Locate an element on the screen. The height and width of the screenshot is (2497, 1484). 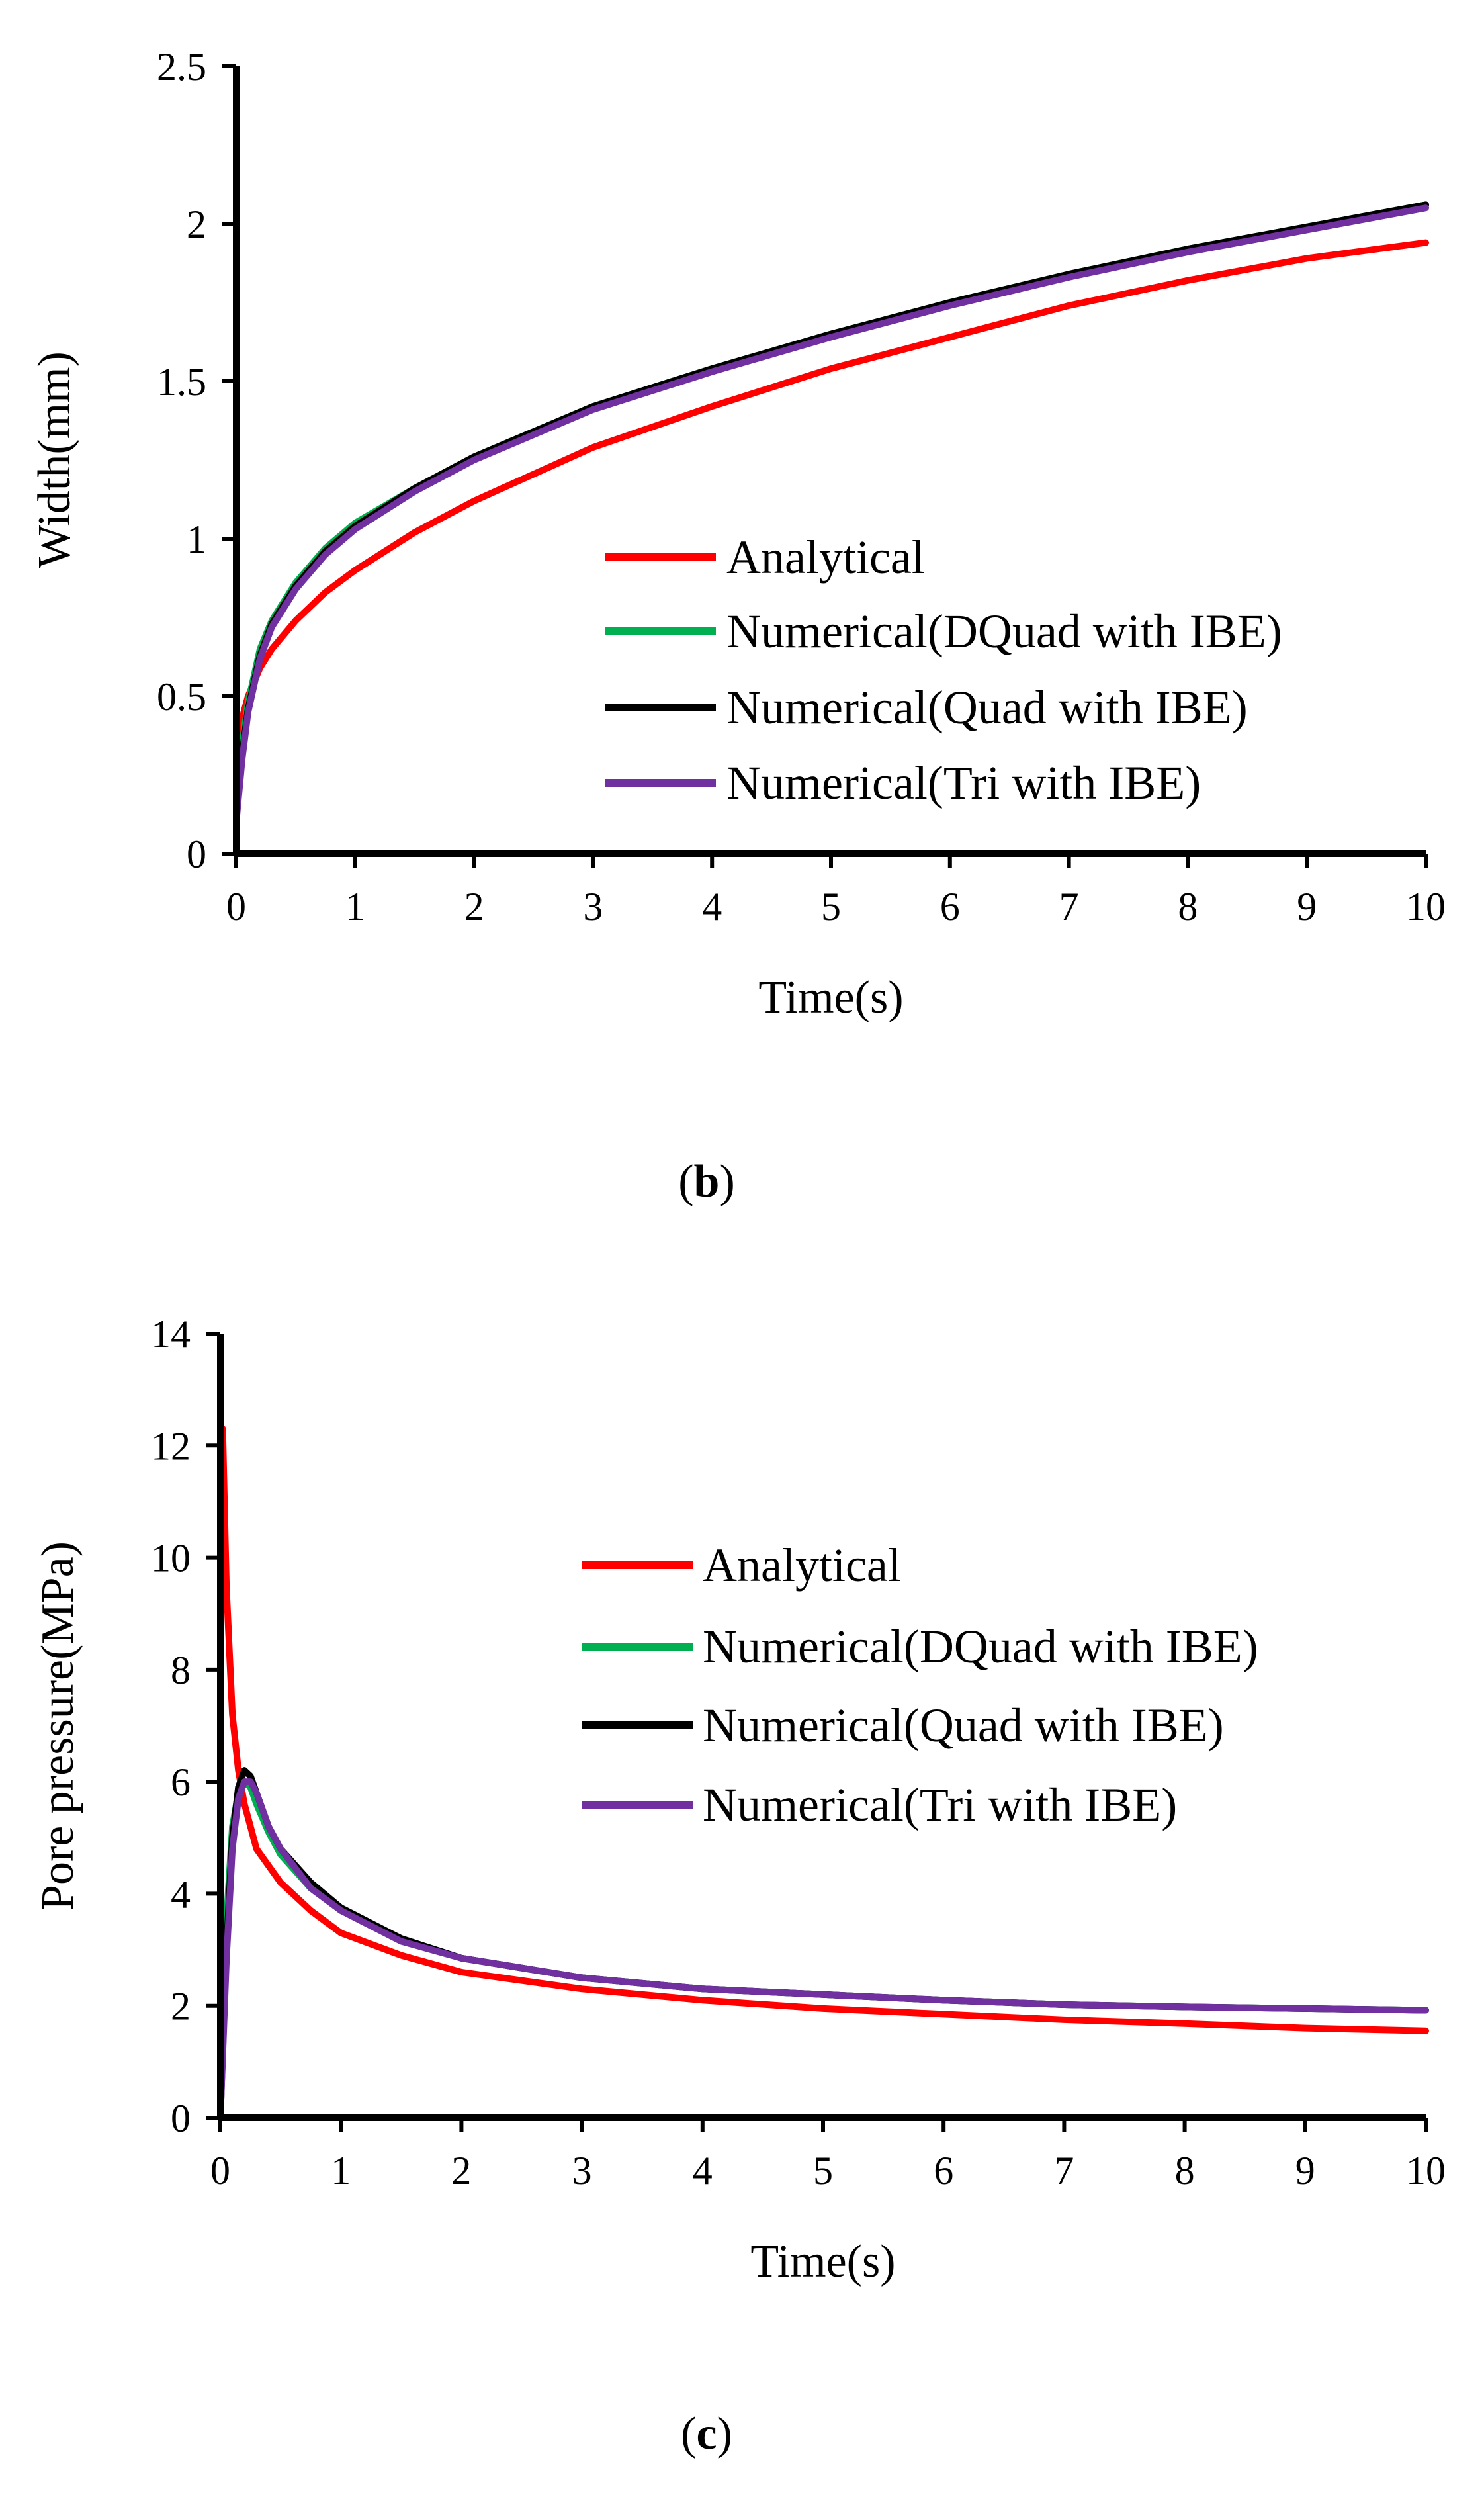
y-tick-label: 1 is located at coordinates (196, 539).